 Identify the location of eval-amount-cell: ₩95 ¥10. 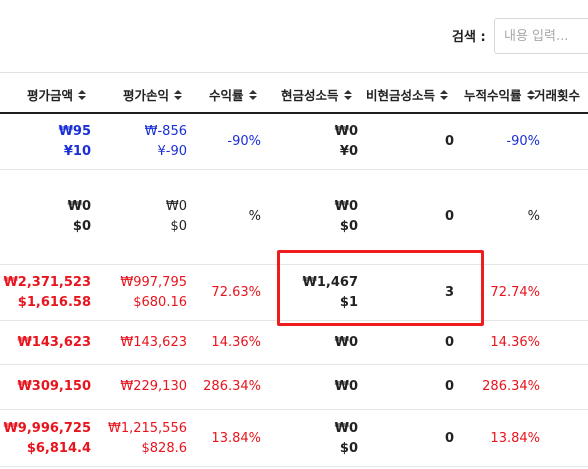
(74, 141).